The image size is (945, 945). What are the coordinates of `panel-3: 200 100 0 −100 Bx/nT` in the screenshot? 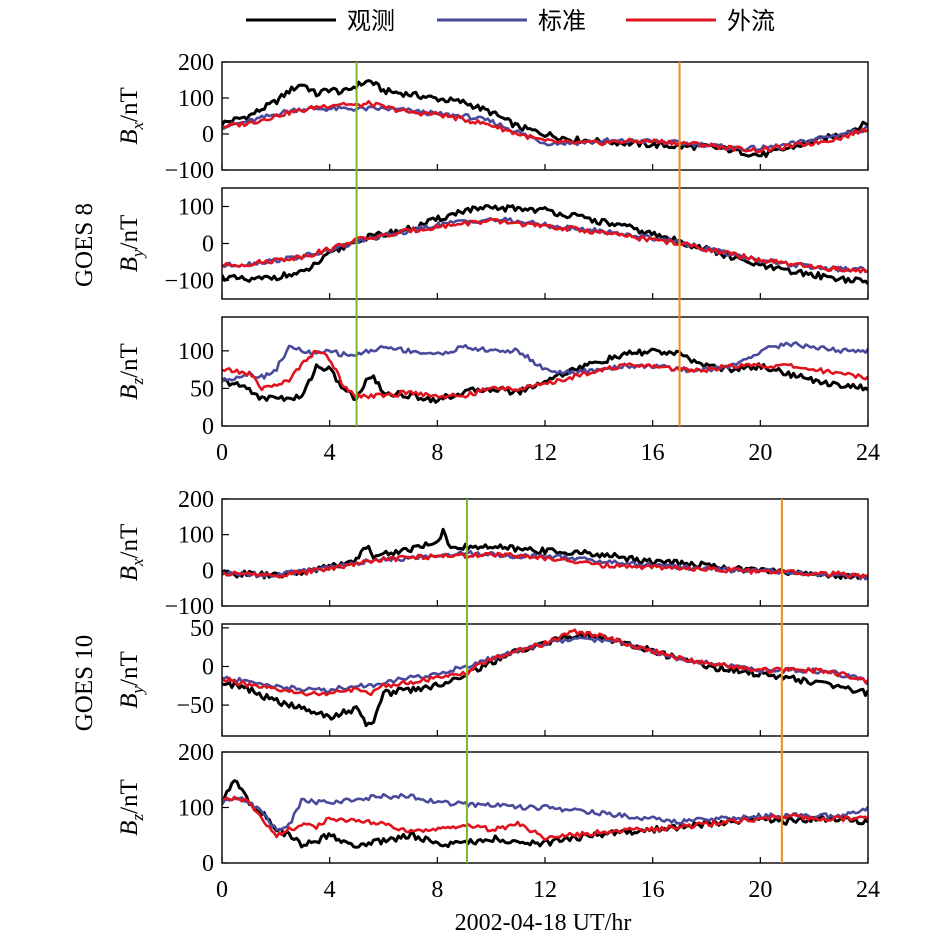 It's located at (492, 553).